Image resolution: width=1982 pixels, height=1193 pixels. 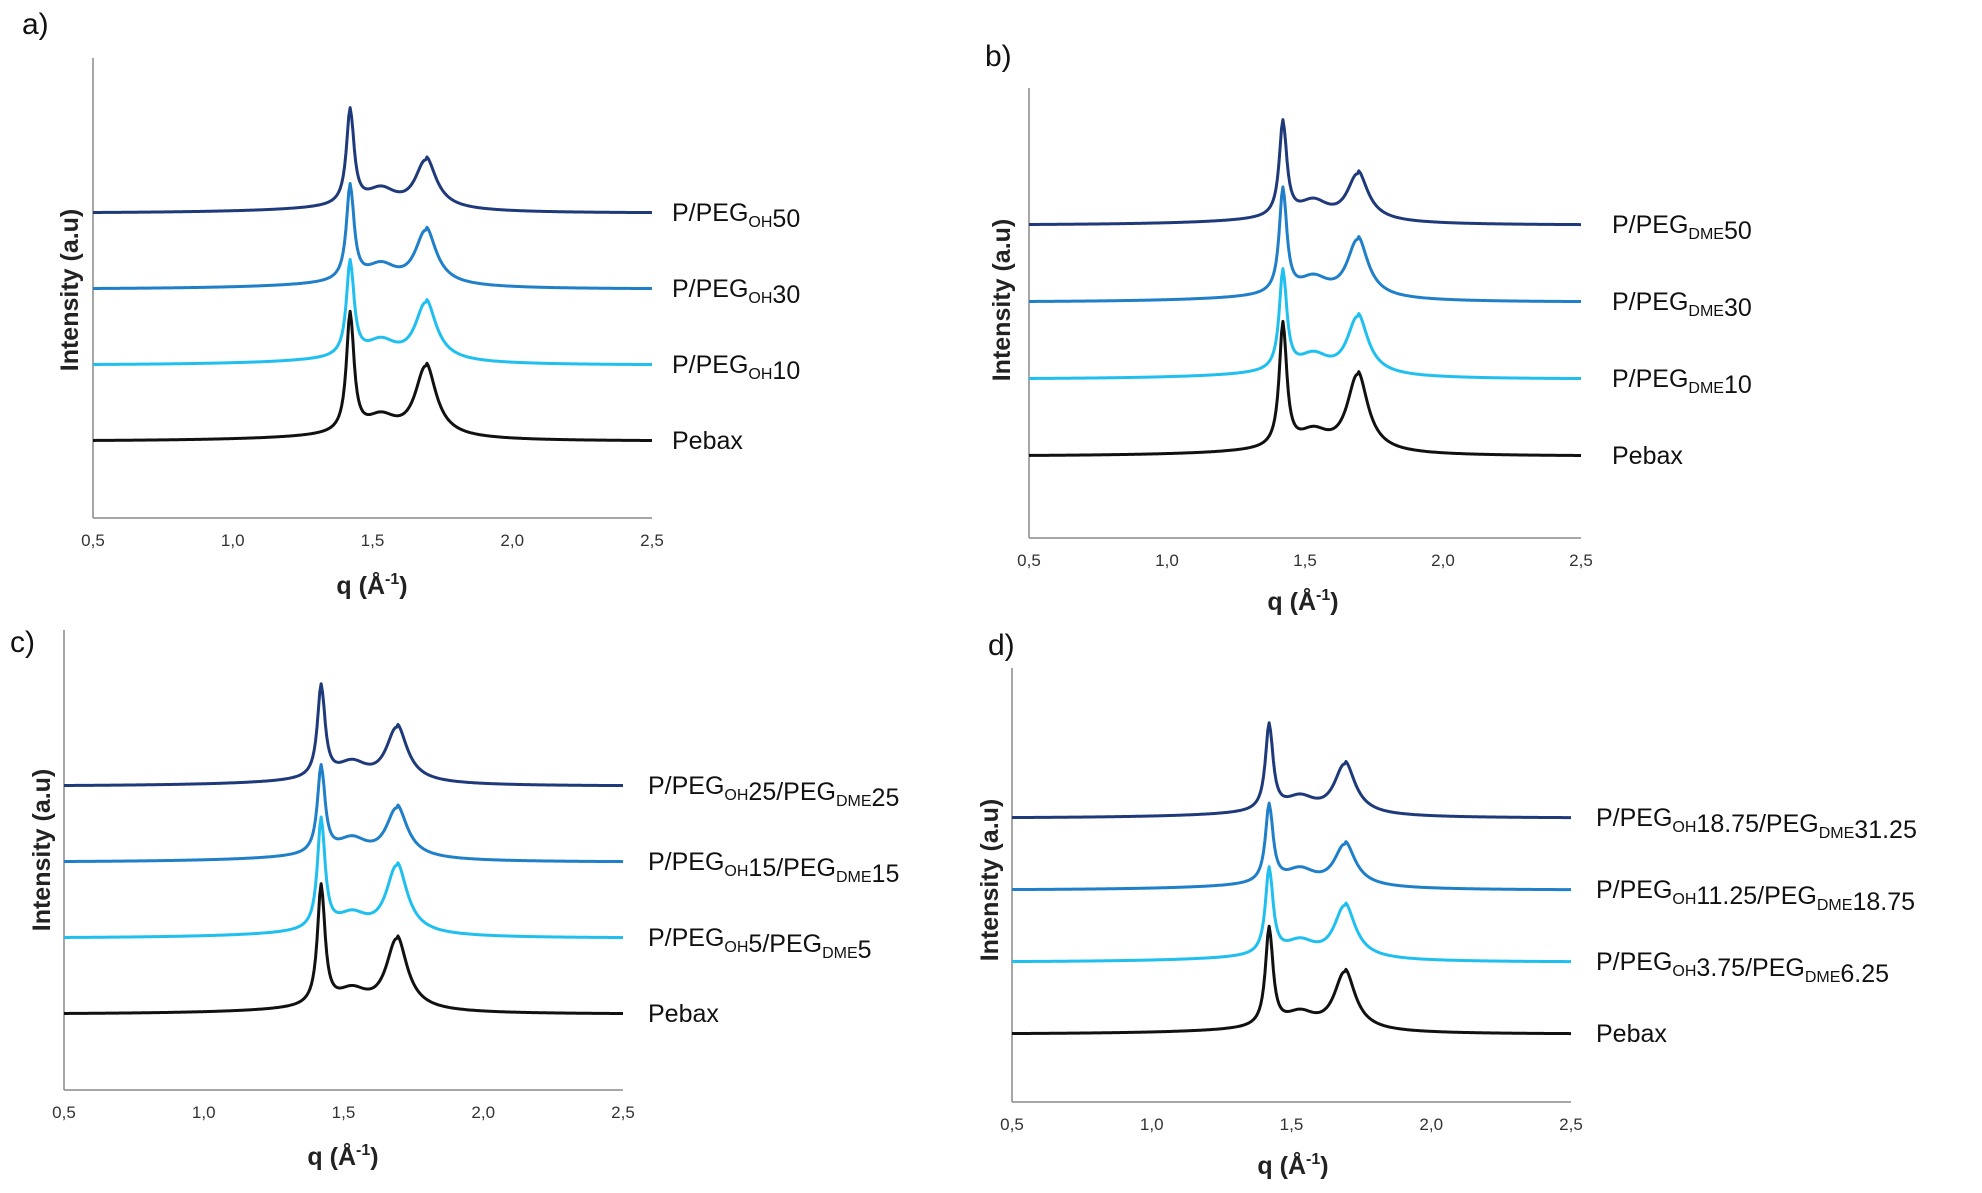 I want to click on series-label: P/PEGOH11.25/PEGDME18.75, so click(x=1755, y=896).